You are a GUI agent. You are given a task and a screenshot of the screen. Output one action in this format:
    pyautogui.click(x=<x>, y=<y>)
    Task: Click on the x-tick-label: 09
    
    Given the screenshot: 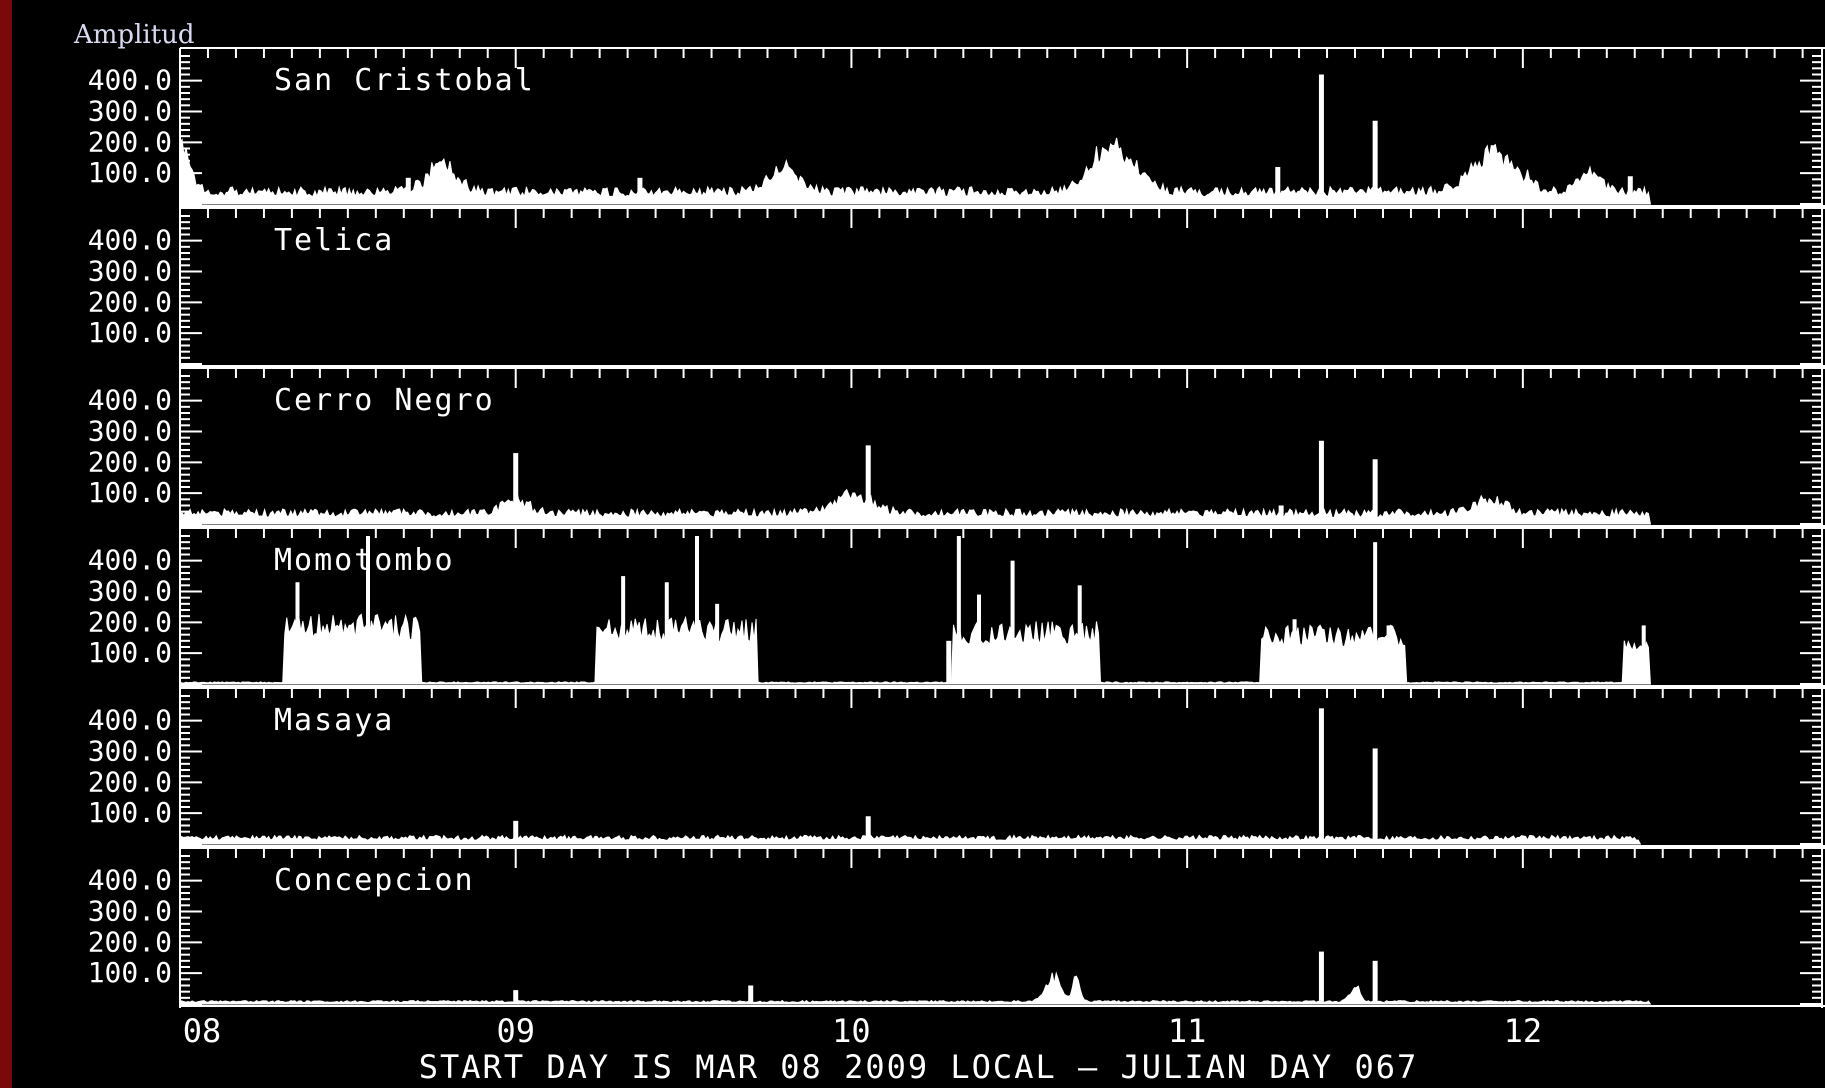 What is the action you would take?
    pyautogui.click(x=515, y=1031)
    